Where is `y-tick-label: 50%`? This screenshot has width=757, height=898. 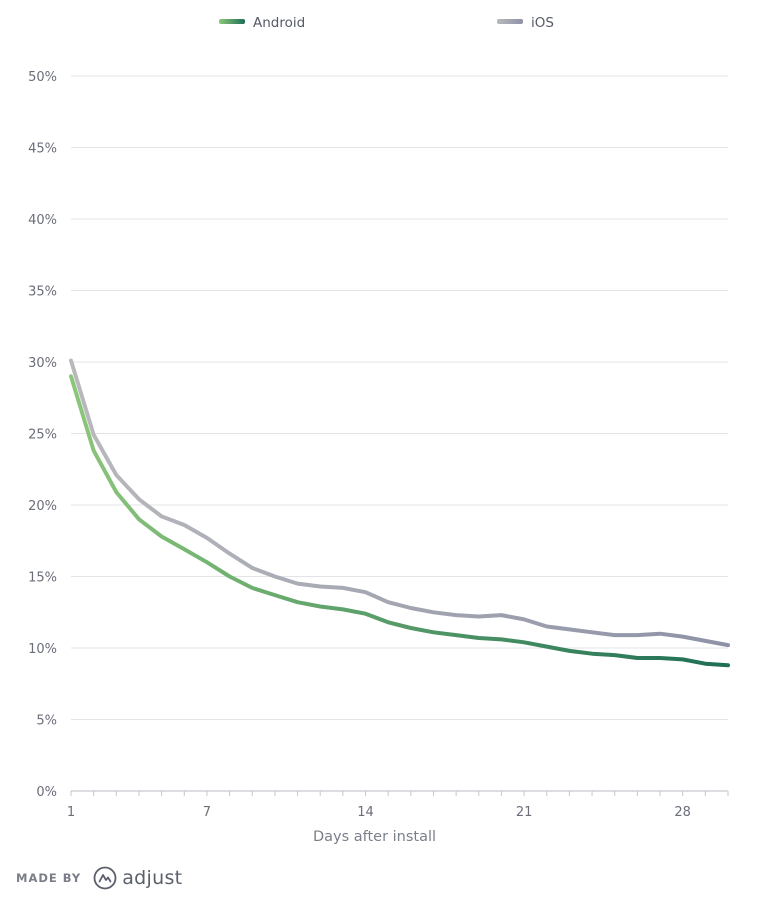
y-tick-label: 50% is located at coordinates (42, 77).